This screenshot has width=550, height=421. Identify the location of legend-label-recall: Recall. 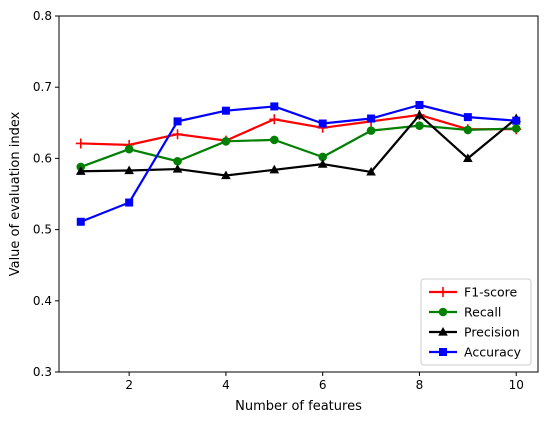
(482, 312).